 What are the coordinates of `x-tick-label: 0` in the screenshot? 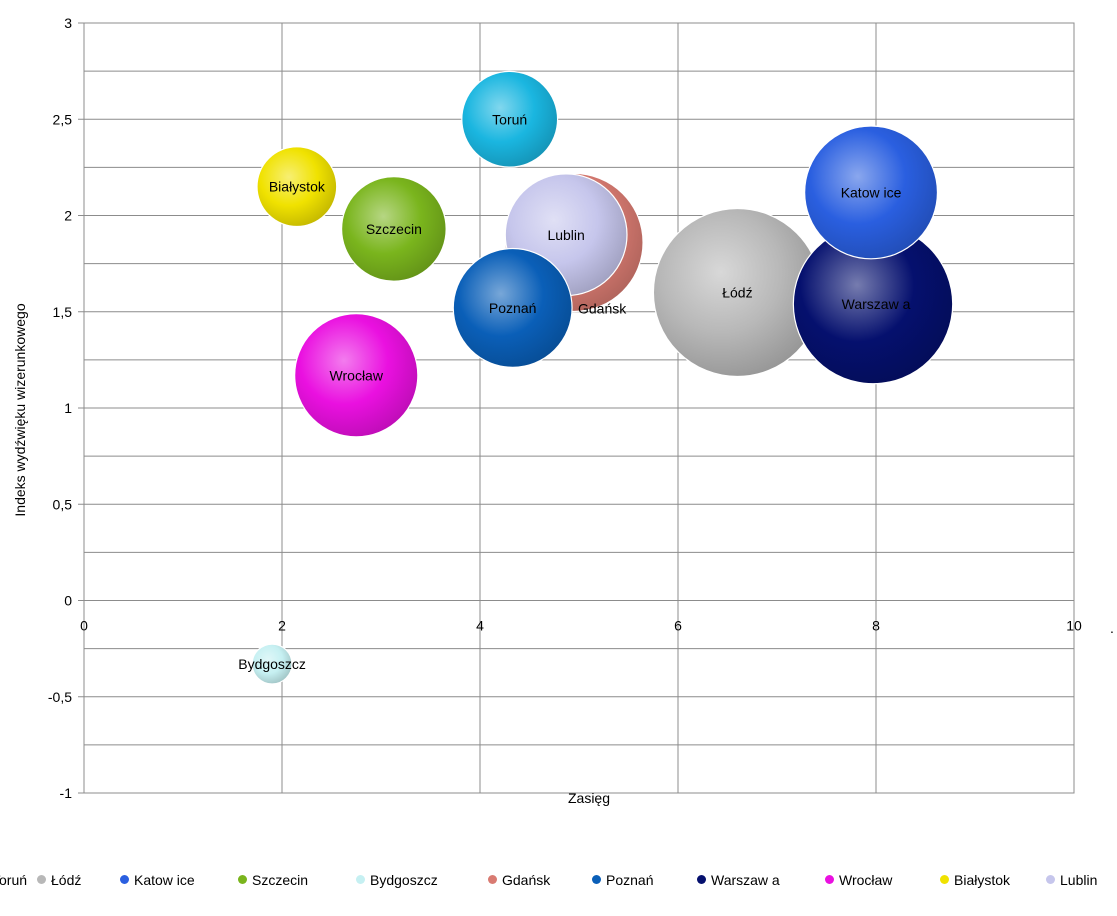 It's located at (84, 626).